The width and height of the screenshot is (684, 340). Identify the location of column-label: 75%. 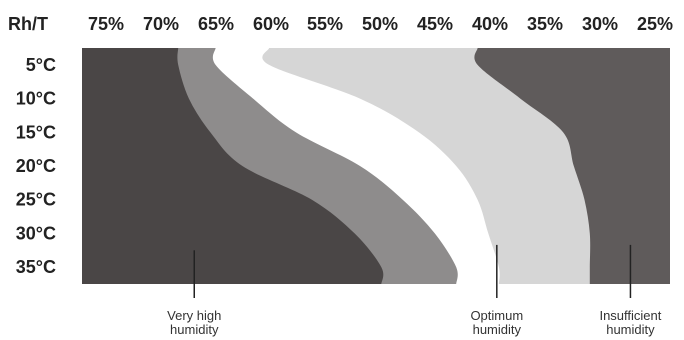
(106, 24).